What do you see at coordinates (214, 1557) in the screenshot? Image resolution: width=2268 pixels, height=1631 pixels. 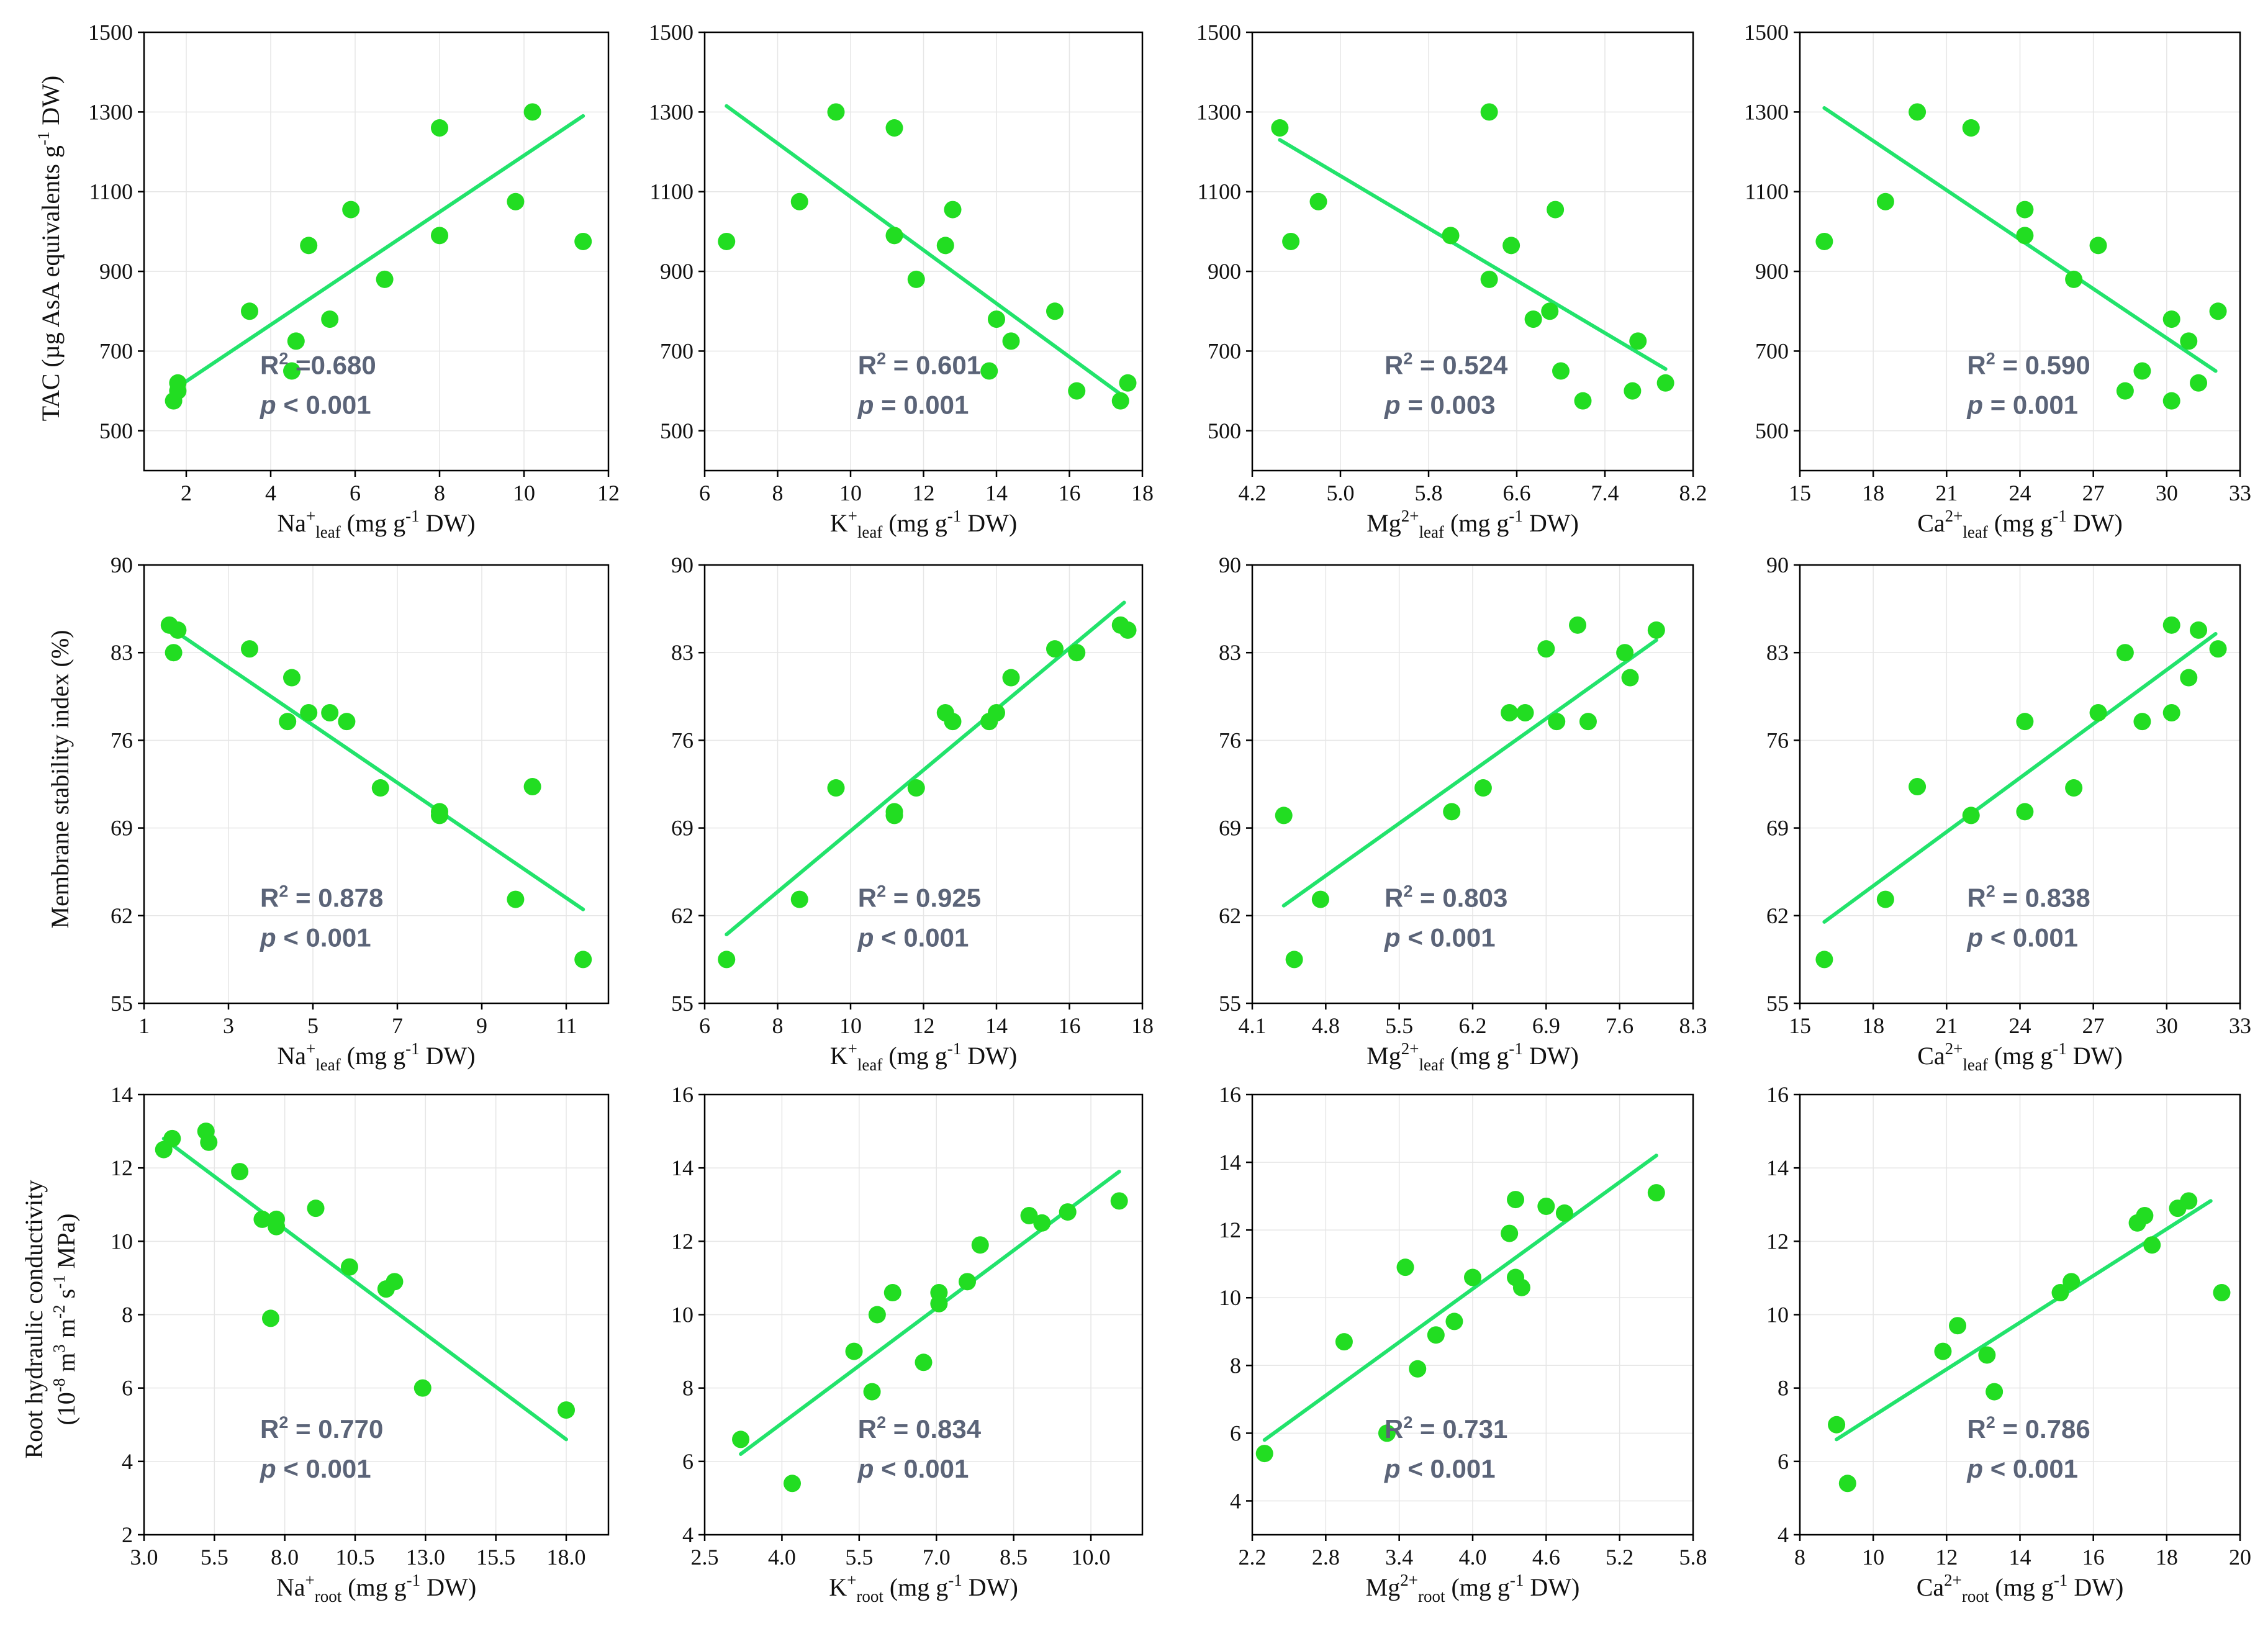 I see `x-tick-label: 5.5` at bounding box center [214, 1557].